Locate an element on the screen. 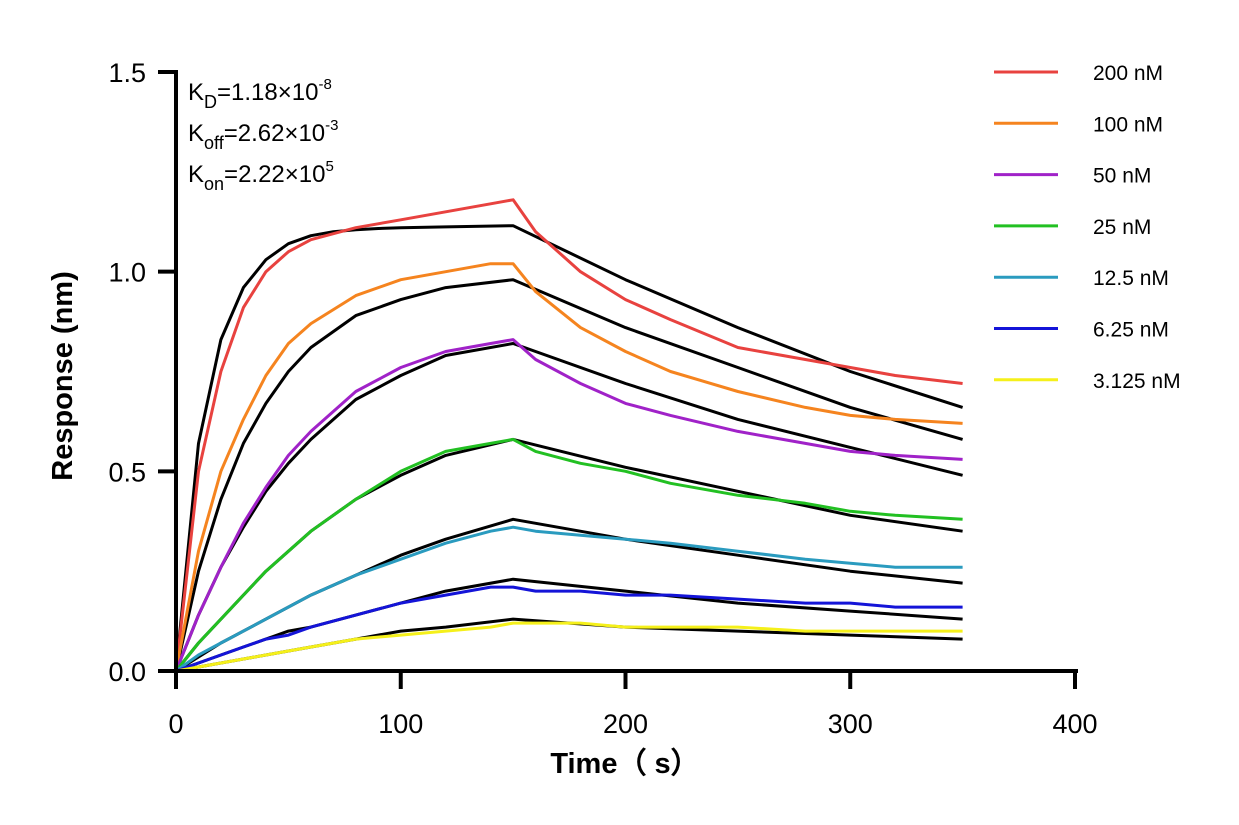 This screenshot has width=1239, height=825. legend-label: 100 nM is located at coordinates (1128, 124).